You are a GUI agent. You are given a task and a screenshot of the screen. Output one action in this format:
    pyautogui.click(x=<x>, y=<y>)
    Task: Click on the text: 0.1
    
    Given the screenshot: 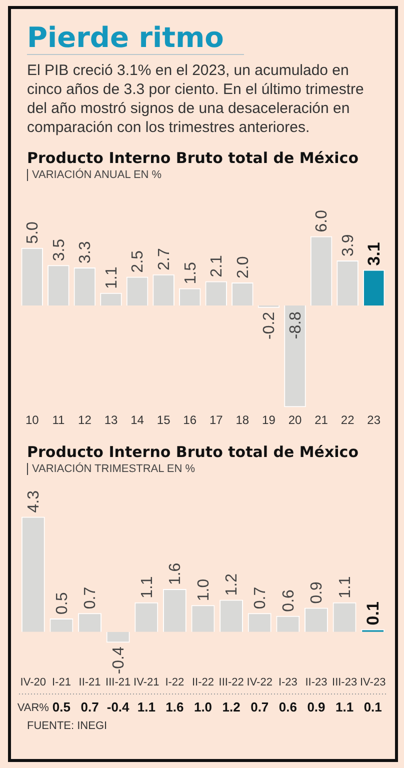 What is the action you would take?
    pyautogui.click(x=373, y=707)
    